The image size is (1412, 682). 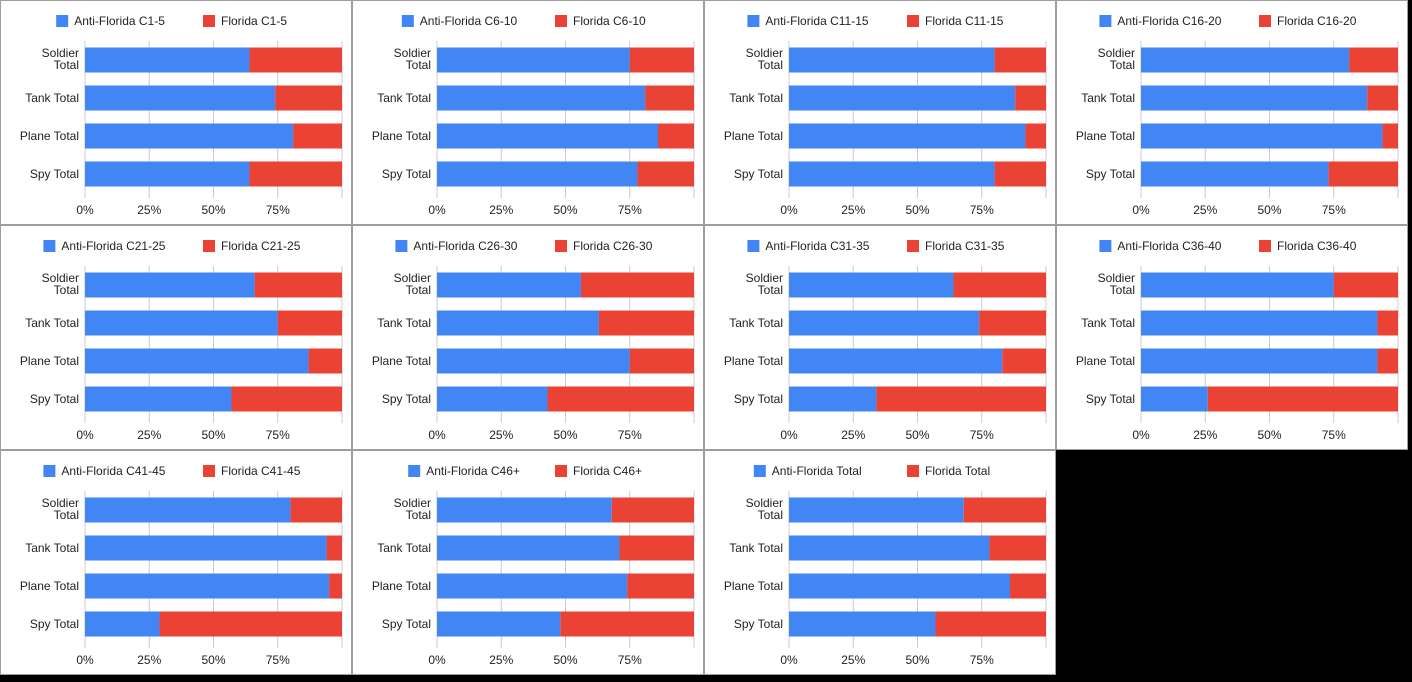 What do you see at coordinates (113, 471) in the screenshot?
I see `legend-label: Anti-Florida C41-45` at bounding box center [113, 471].